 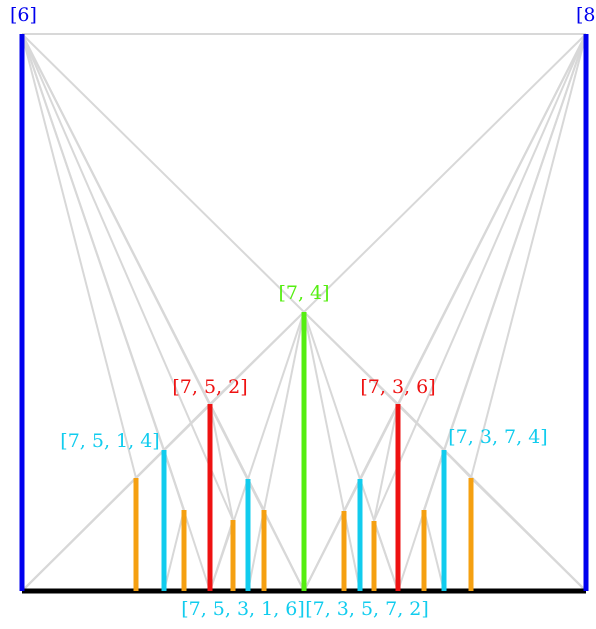 What do you see at coordinates (109, 441) in the screenshot?
I see `label-cyan-left: [7, 5, 1, 4]` at bounding box center [109, 441].